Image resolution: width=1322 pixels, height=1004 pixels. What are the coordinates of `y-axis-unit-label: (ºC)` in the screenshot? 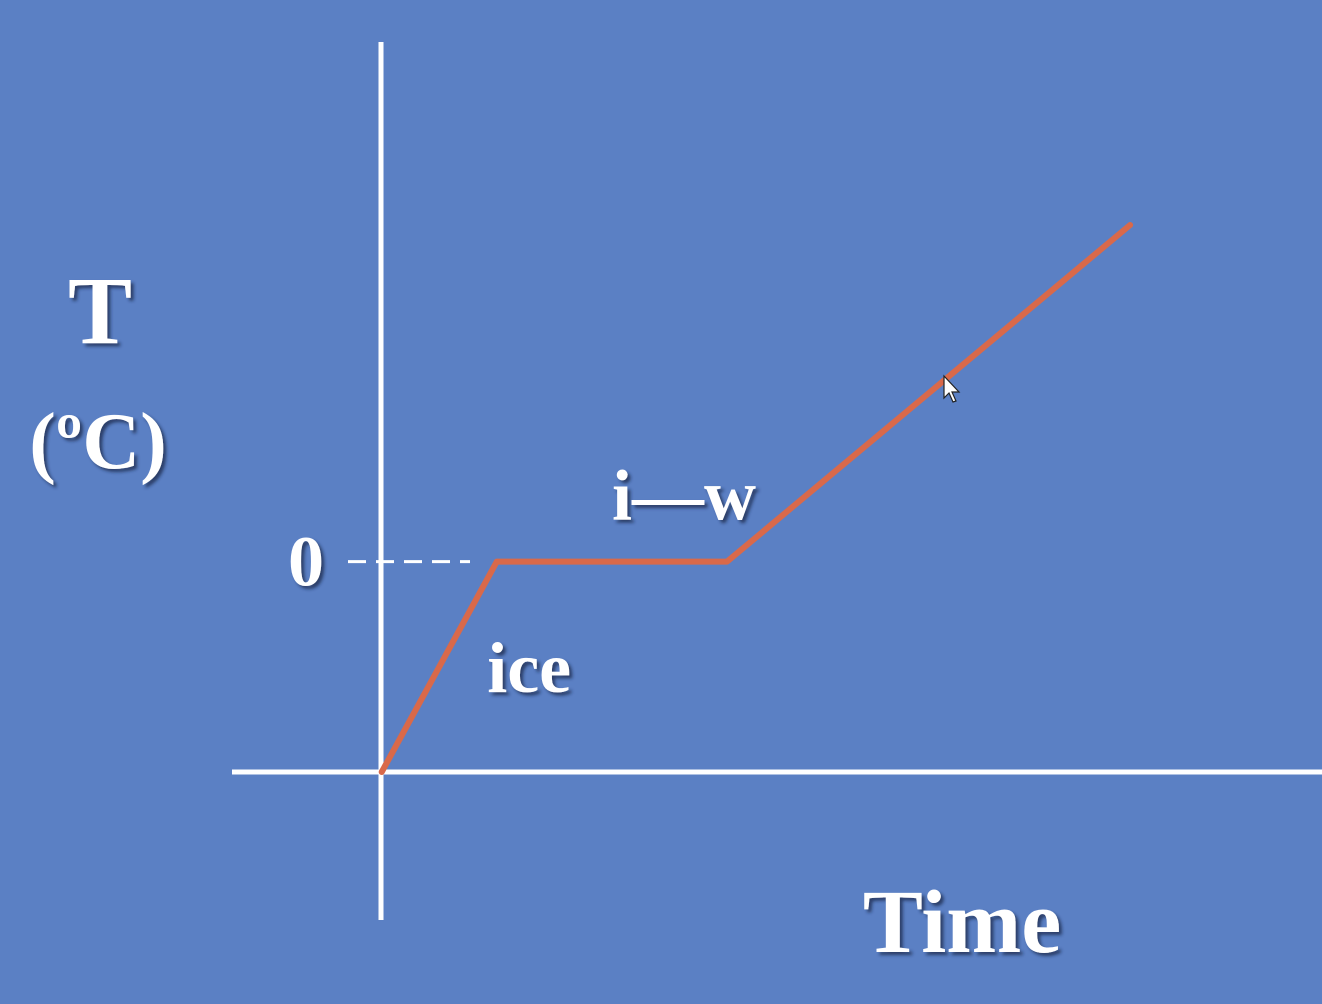 It's located at (97, 442).